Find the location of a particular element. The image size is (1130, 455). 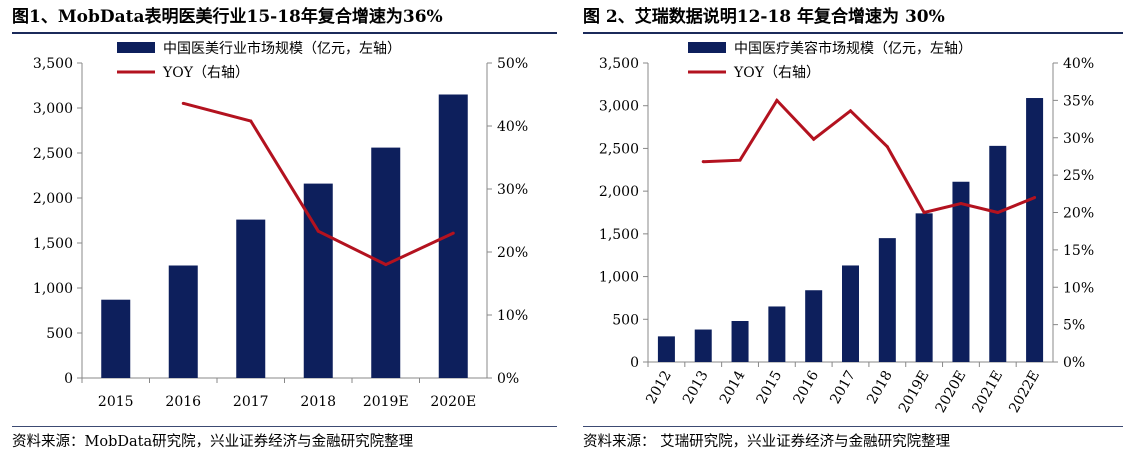

x-tick-label: 2013 is located at coordinates (696, 387).